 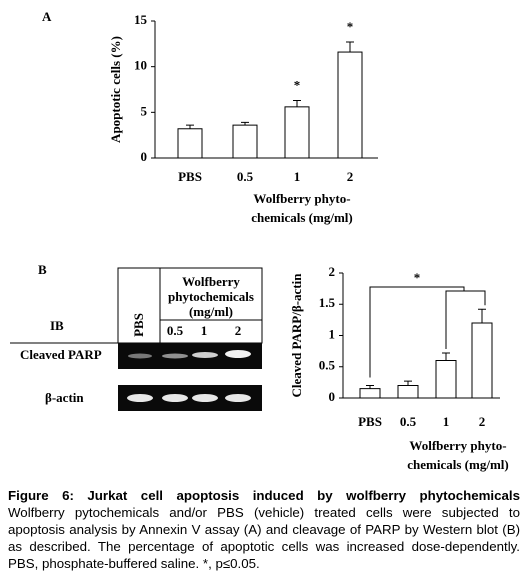 I want to click on y-axis-label: Apoptotic cells (%), so click(x=115, y=89).